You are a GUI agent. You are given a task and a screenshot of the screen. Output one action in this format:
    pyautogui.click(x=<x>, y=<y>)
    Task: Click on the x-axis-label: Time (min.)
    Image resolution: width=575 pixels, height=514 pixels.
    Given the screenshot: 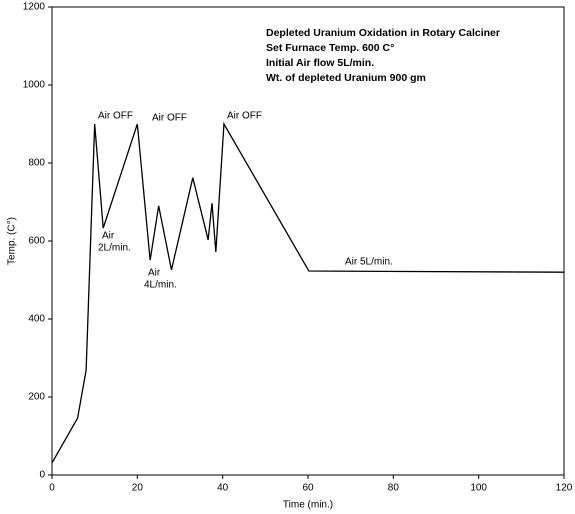 What is the action you would take?
    pyautogui.click(x=308, y=505)
    